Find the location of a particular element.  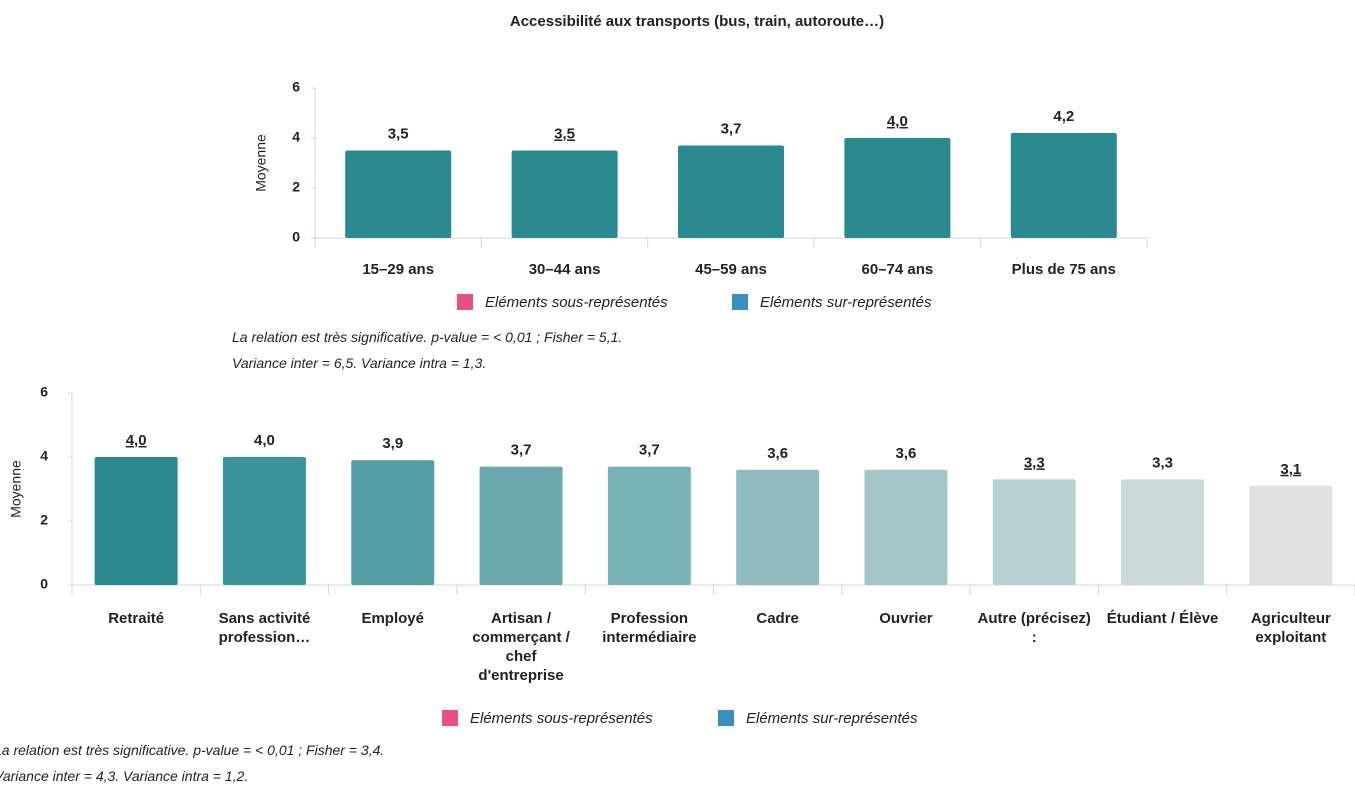

x-tick-label: Employé is located at coordinates (392, 618).